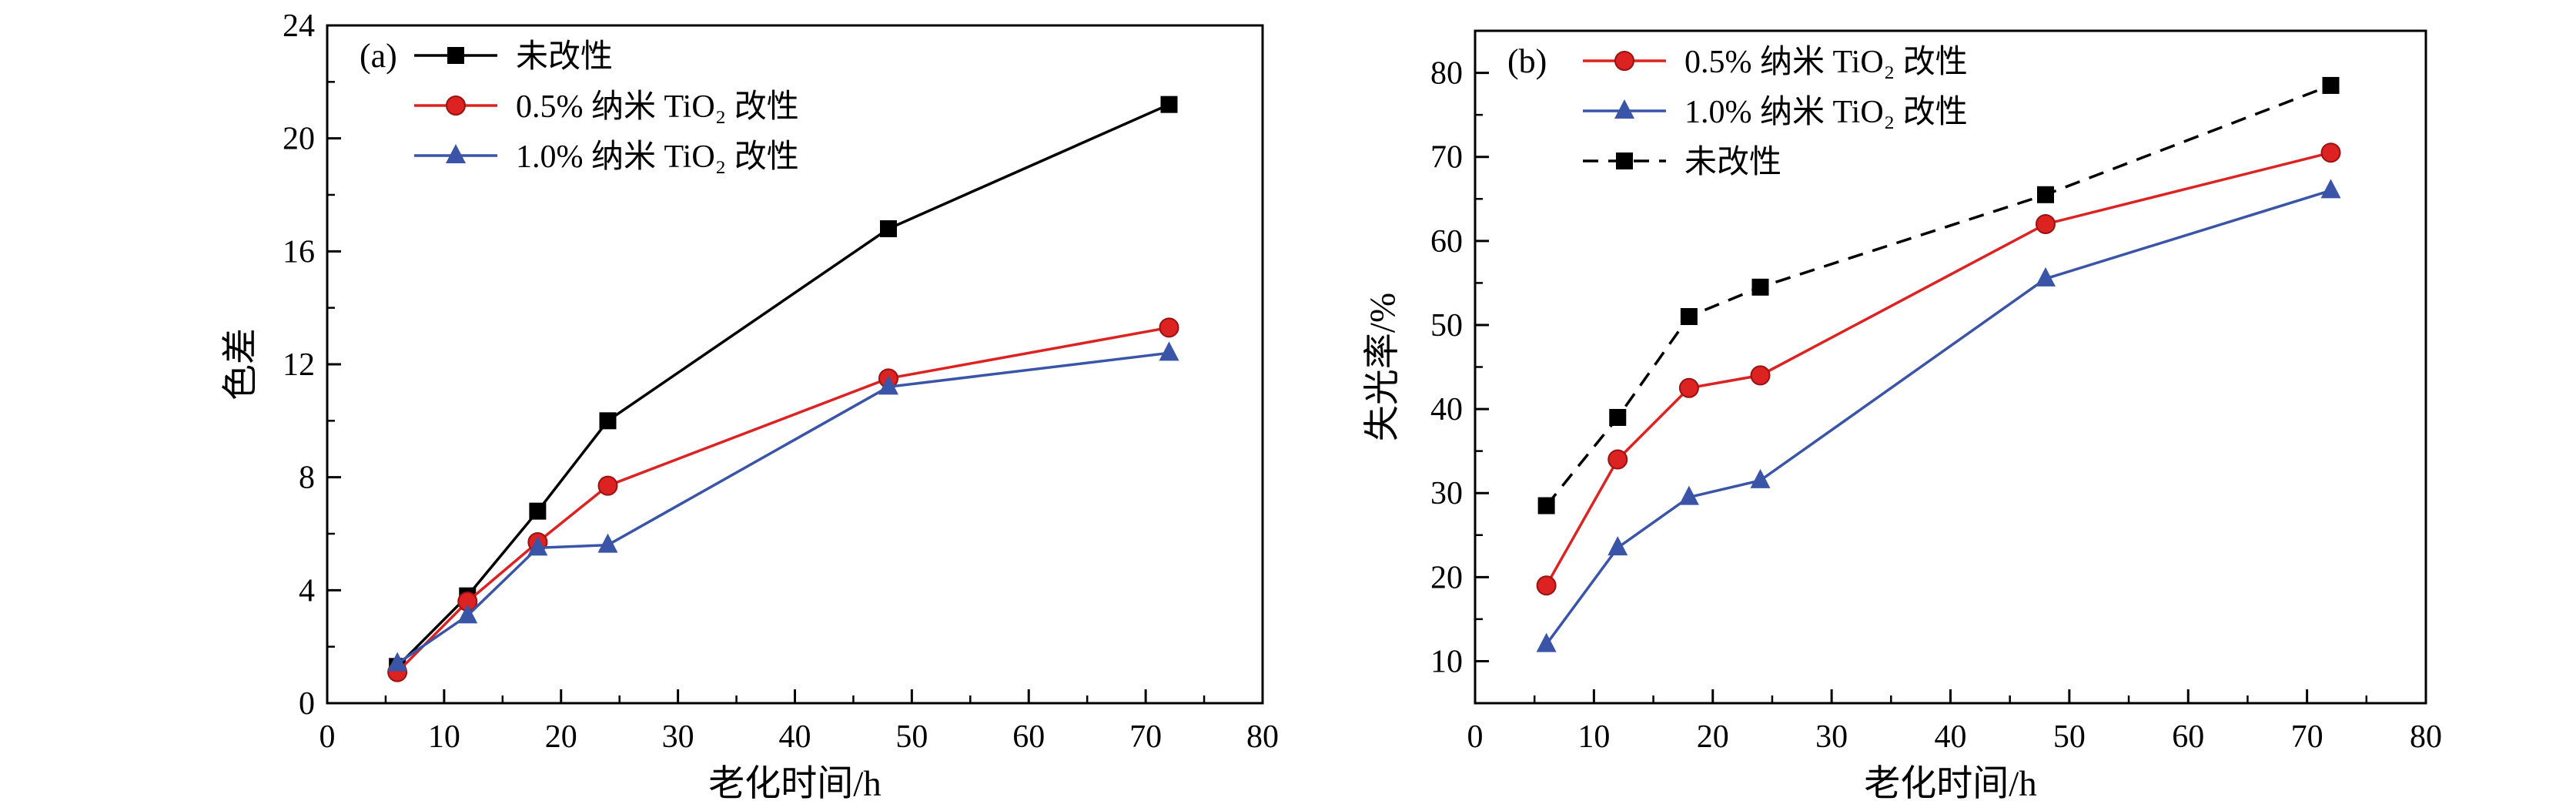 Image resolution: width=2576 pixels, height=811 pixels. What do you see at coordinates (1447, 326) in the screenshot?
I see `y-tick-label: 50` at bounding box center [1447, 326].